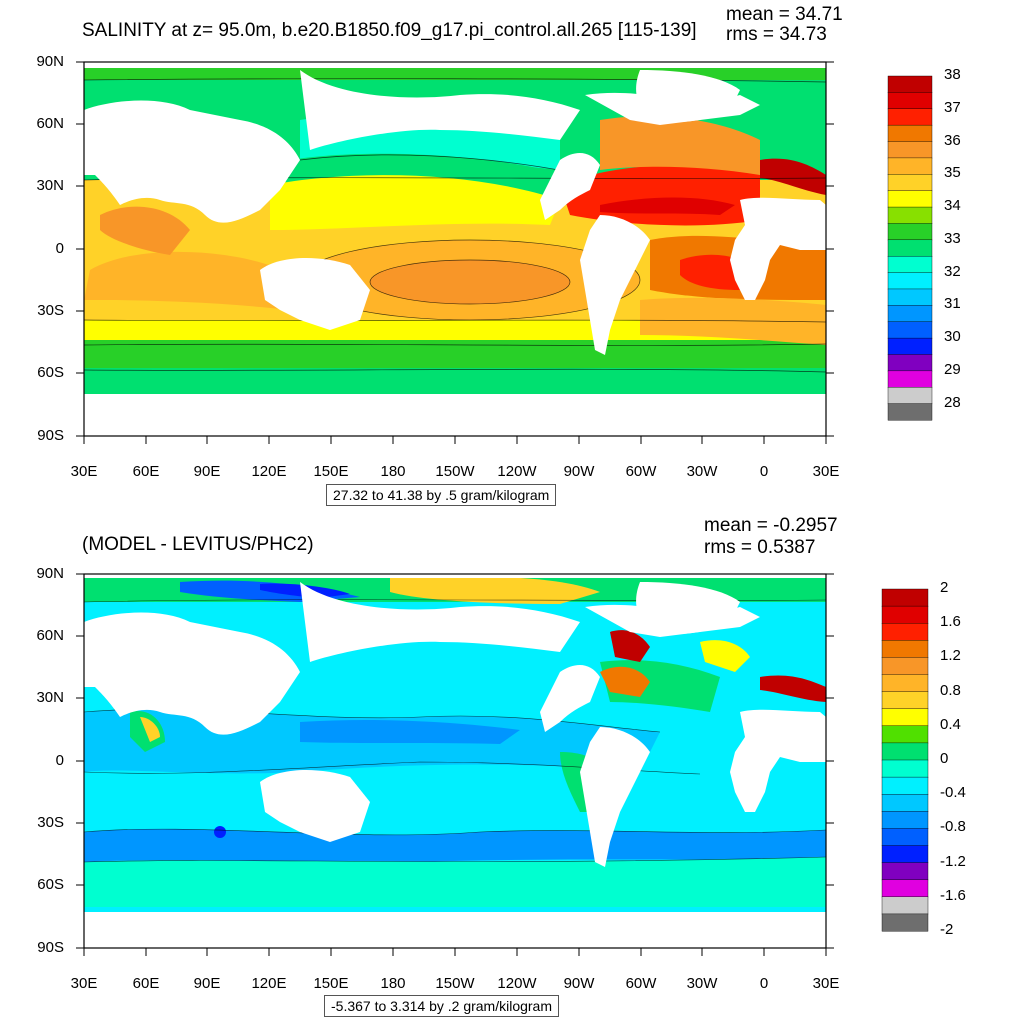  Describe the element at coordinates (579, 471) in the screenshot. I see `lon-label: 90W` at that location.